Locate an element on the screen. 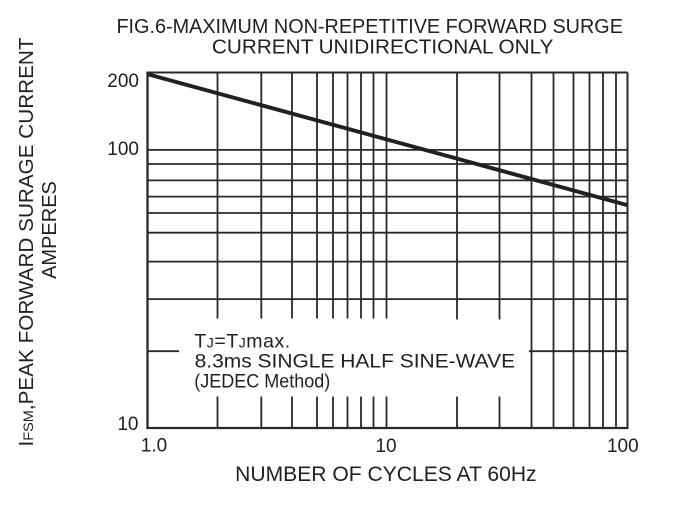  svg-text: CURRENT UNIDIRECTIONAL ONLY is located at coordinates (383, 47).